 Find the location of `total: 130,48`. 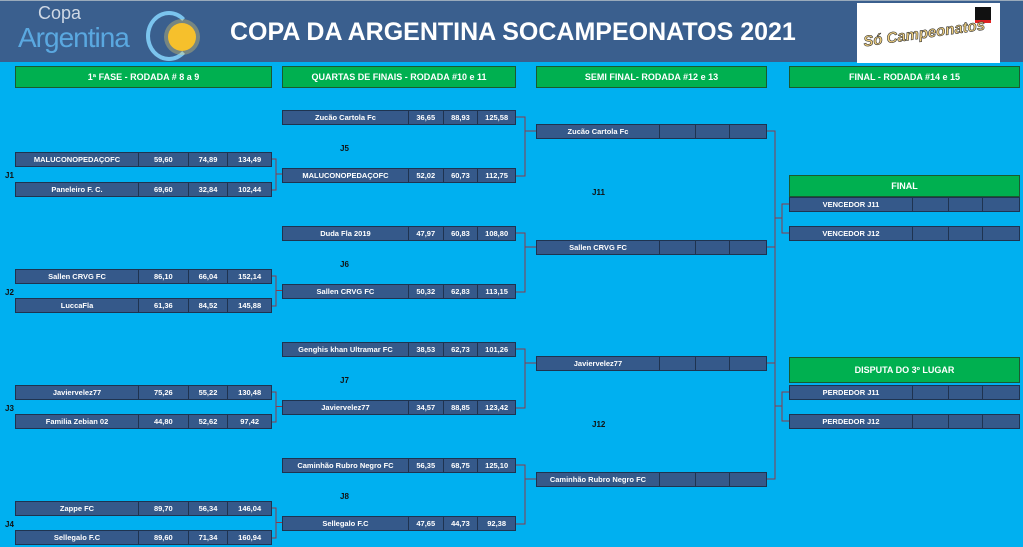

total: 130,48 is located at coordinates (250, 392).